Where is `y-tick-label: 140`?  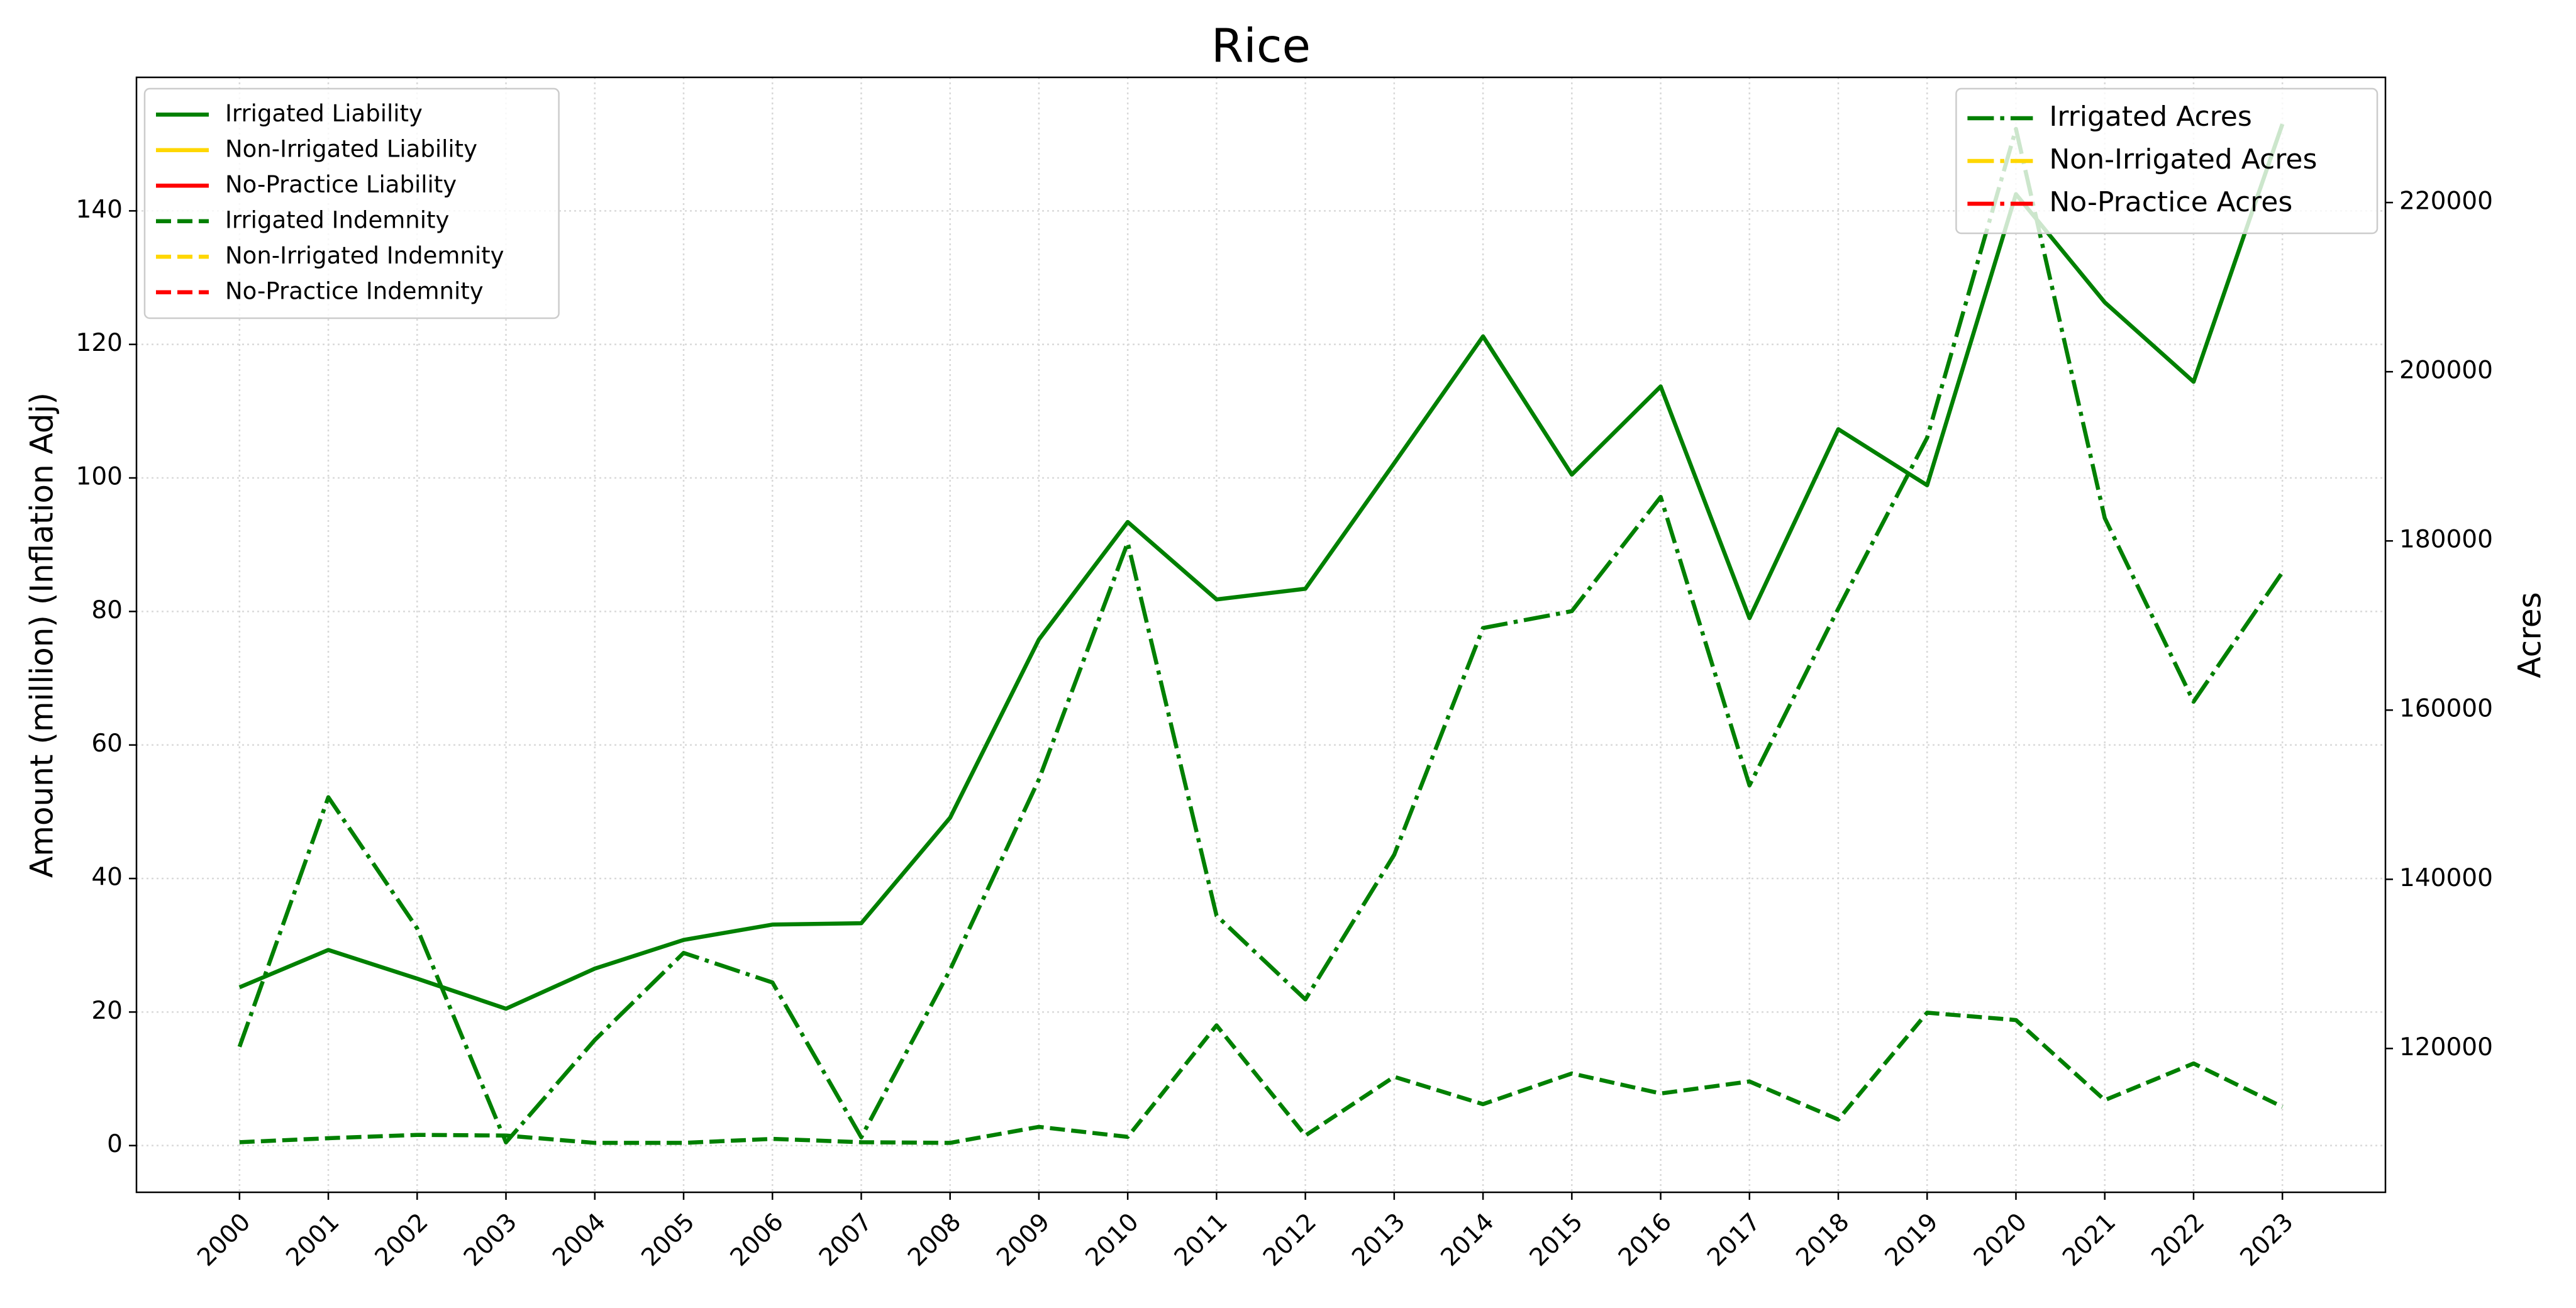
y-tick-label: 140 is located at coordinates (99, 210).